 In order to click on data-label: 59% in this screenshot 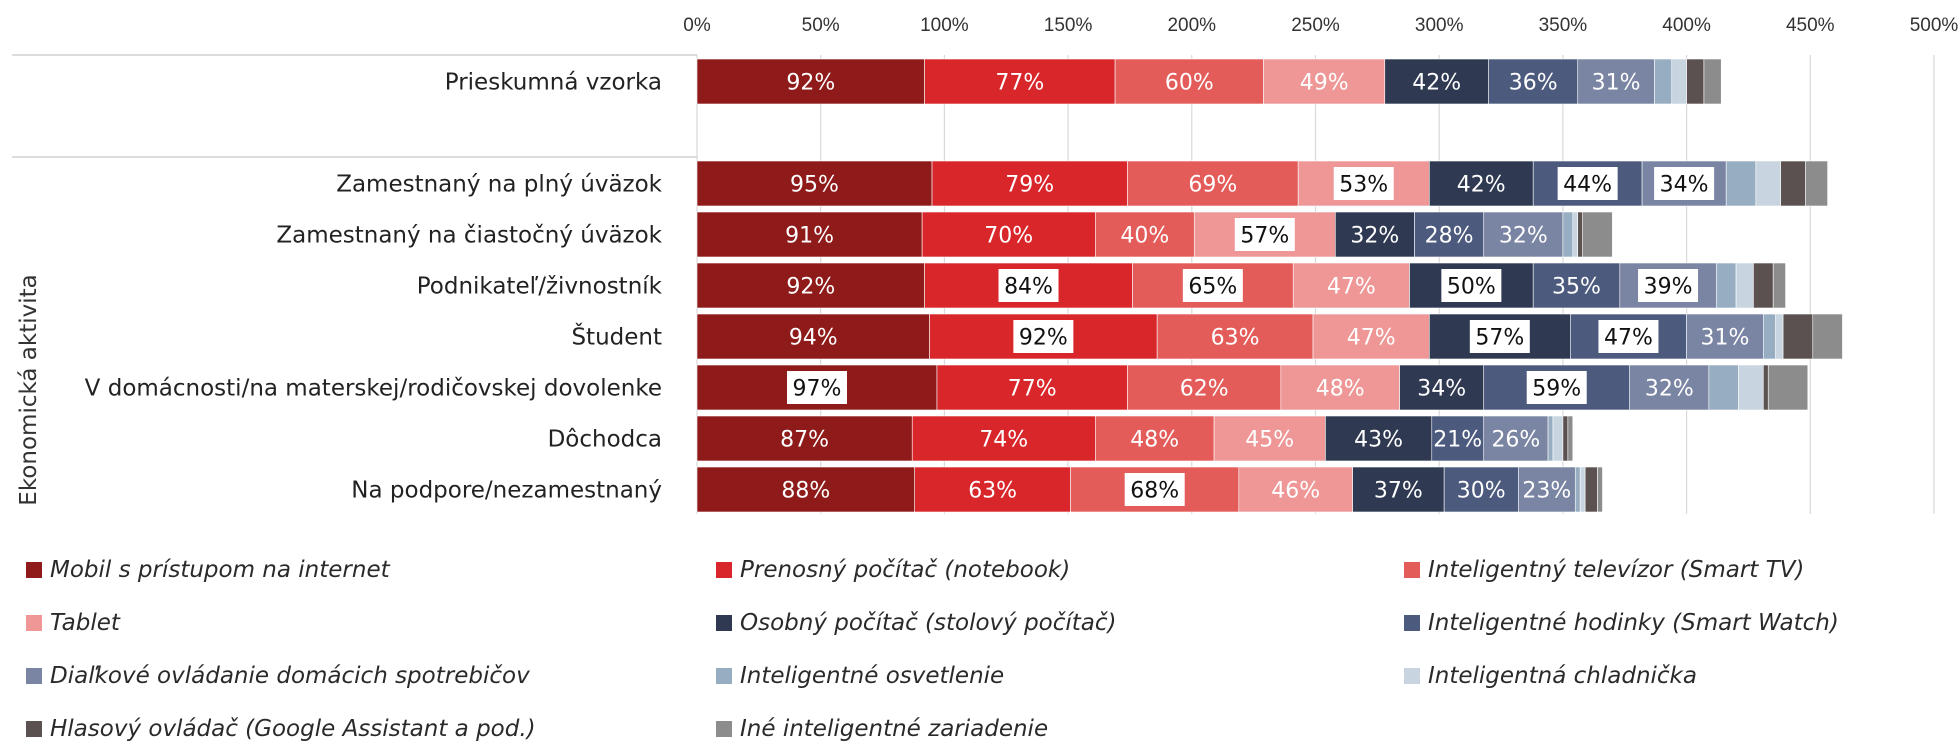, I will do `click(1556, 389)`.